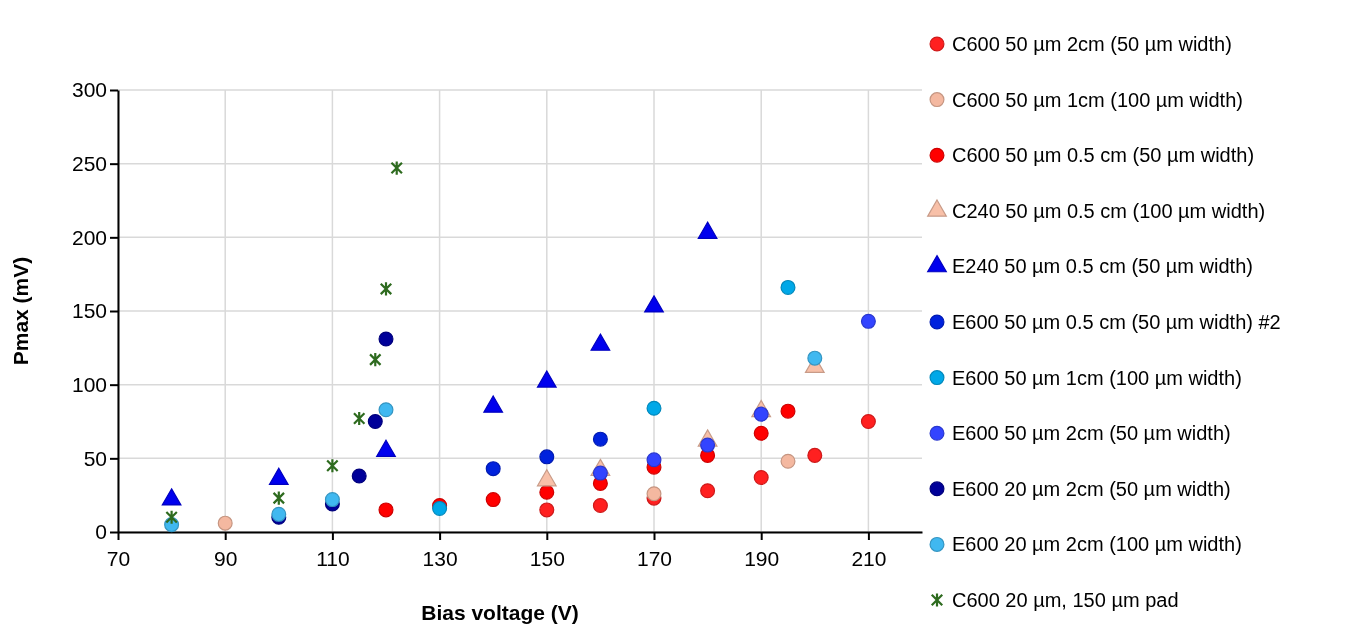 This screenshot has height=629, width=1368. I want to click on y-tick-label: 250, so click(89, 163).